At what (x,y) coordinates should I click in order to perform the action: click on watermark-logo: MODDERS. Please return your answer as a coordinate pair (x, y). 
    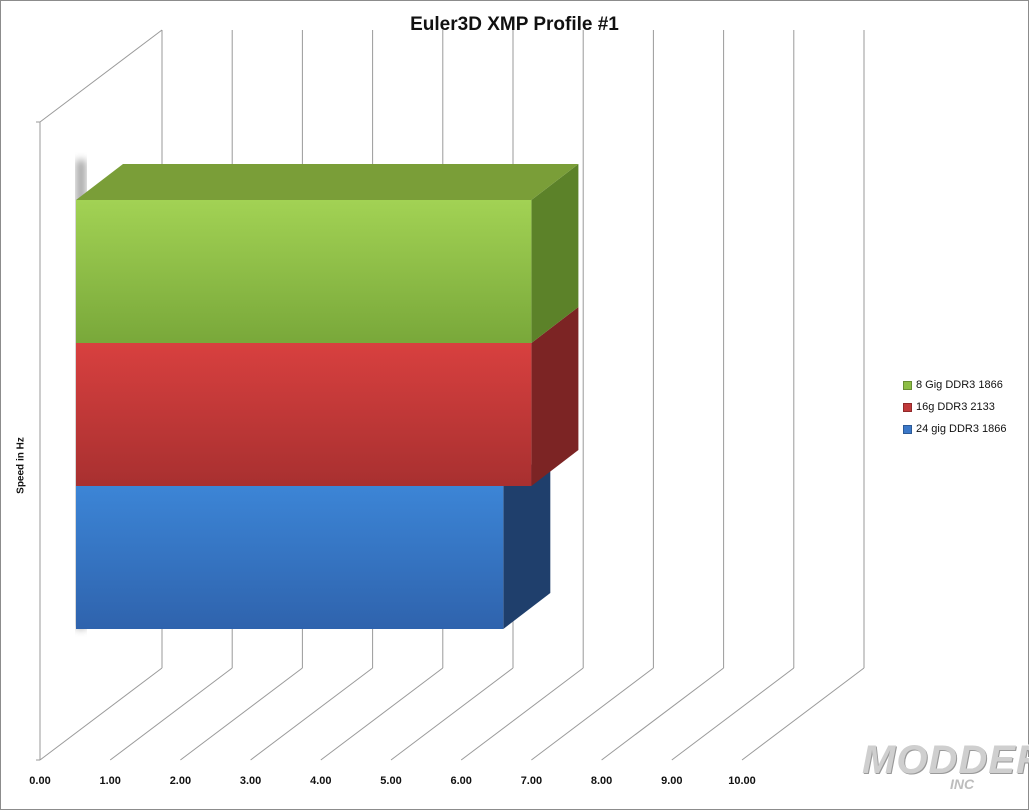
    Looking at the image, I should click on (945, 760).